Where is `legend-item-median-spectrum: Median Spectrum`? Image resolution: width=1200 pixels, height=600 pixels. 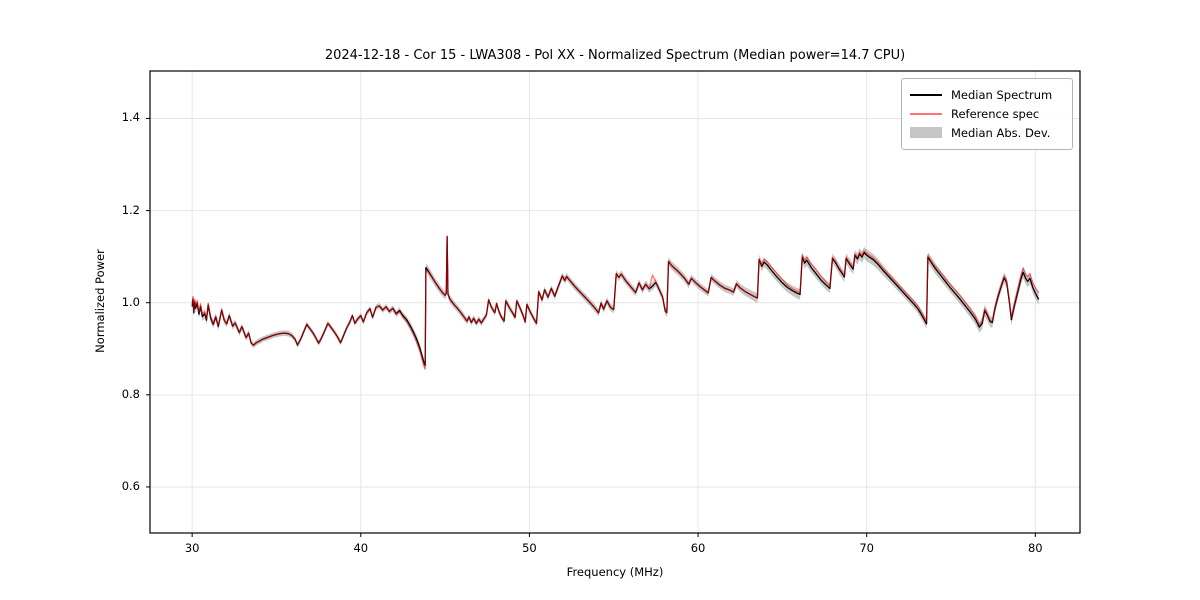
legend-item-median-spectrum: Median Spectrum is located at coordinates (987, 94).